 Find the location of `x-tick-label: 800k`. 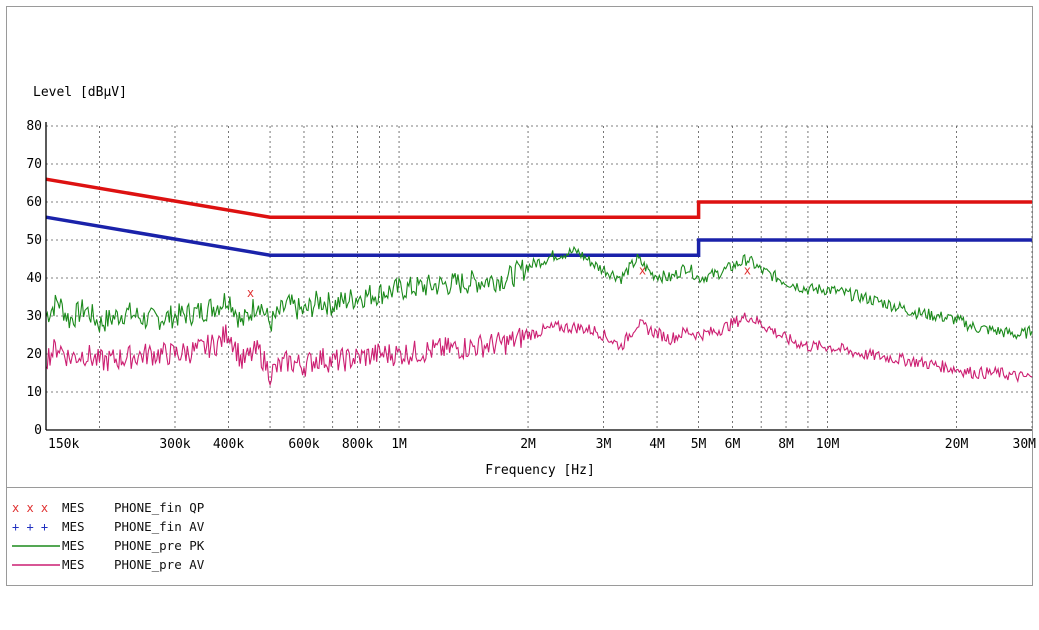

x-tick-label: 800k is located at coordinates (357, 444).